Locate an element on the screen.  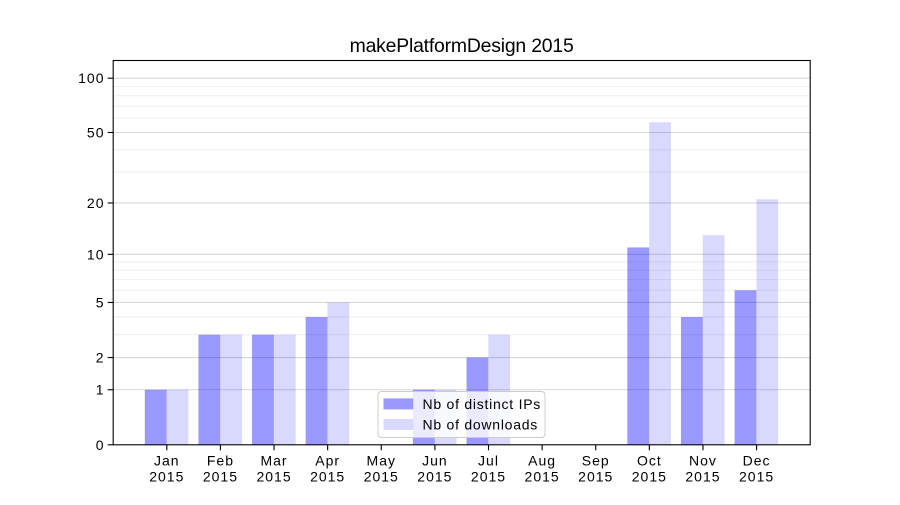
svg-text: 50 is located at coordinates (96, 132).